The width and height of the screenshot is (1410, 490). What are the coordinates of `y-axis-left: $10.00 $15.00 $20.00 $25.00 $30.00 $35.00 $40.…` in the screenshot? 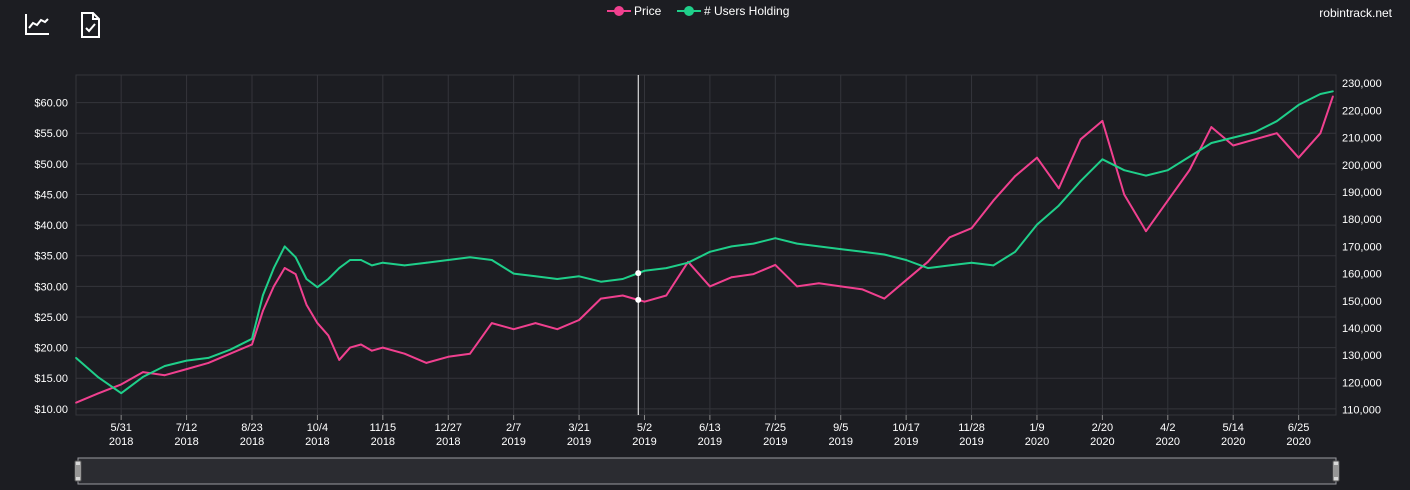 It's located at (51, 257).